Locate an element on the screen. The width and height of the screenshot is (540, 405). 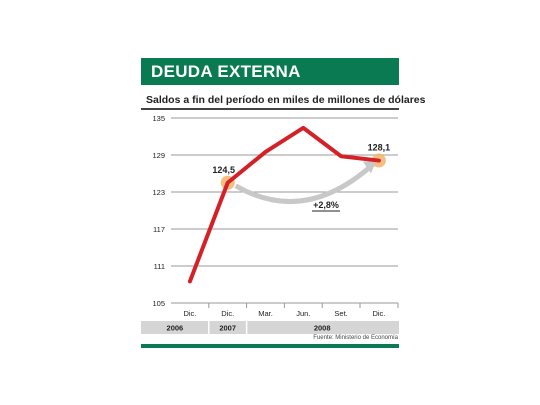
year-band is located at coordinates (270, 327).